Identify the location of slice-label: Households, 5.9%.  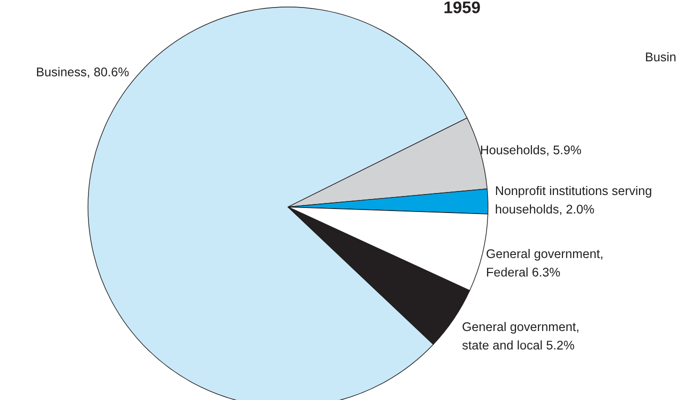
(531, 150).